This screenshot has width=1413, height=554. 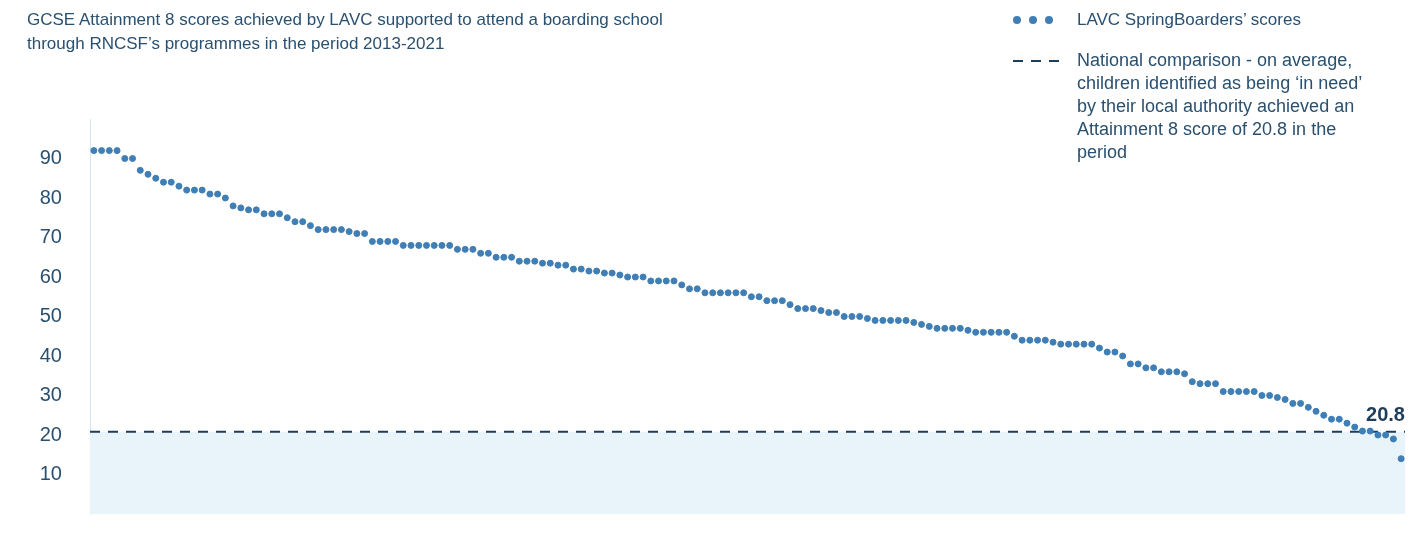 What do you see at coordinates (345, 32) in the screenshot?
I see `chart-title: GCSE Attainment 8 scores achieved by LAVC supported to attend a boarding school through RNCSF’s programmes in the period 2013-2021` at bounding box center [345, 32].